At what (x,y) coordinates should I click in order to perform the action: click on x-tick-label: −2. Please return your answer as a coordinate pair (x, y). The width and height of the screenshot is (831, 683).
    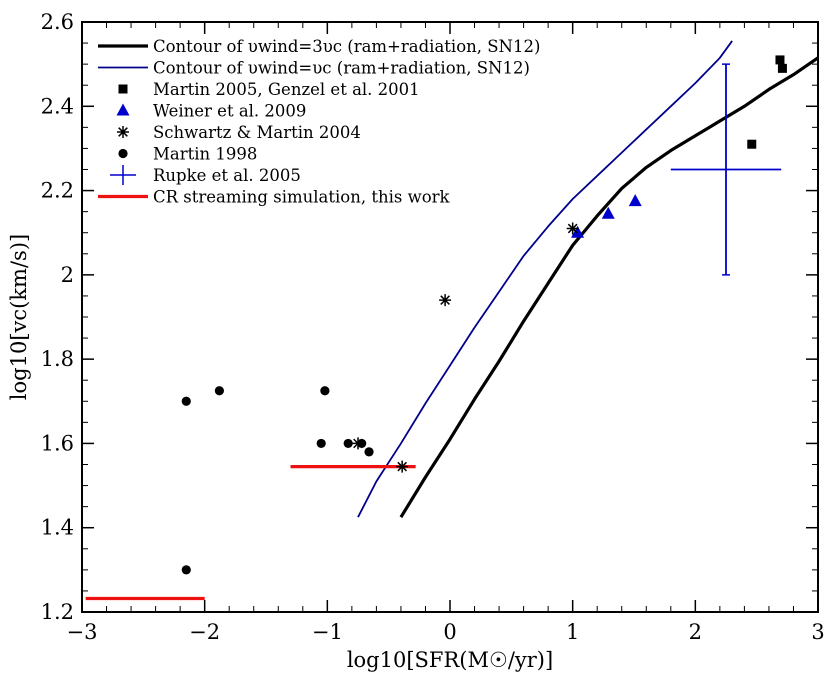
    Looking at the image, I should click on (204, 632).